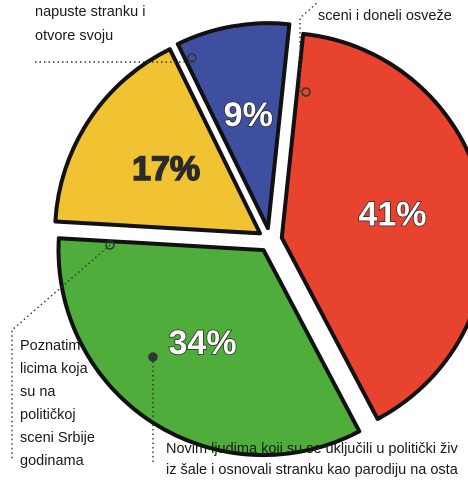 Image resolution: width=468 pixels, height=480 pixels. Describe the element at coordinates (52, 461) in the screenshot. I see `annotation-line: godinama` at that location.